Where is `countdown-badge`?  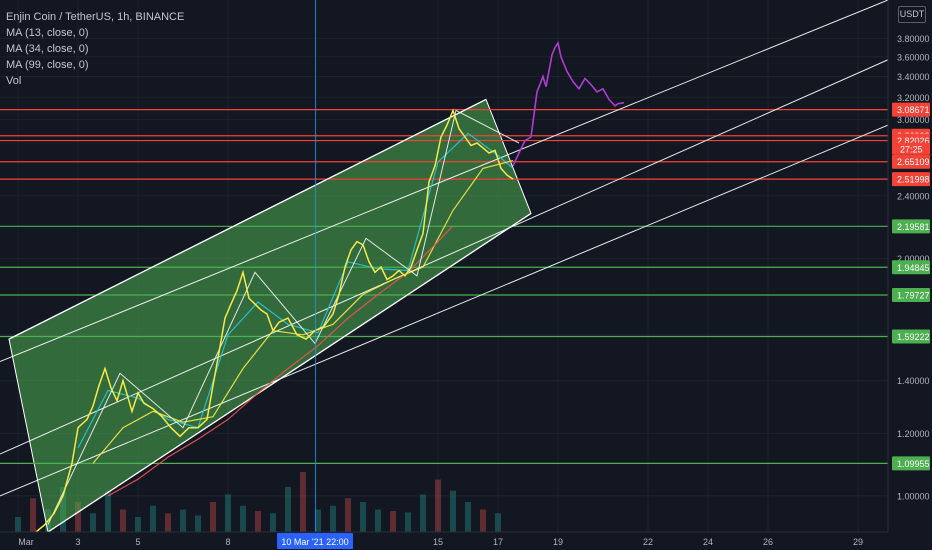 countdown-badge is located at coordinates (911, 148).